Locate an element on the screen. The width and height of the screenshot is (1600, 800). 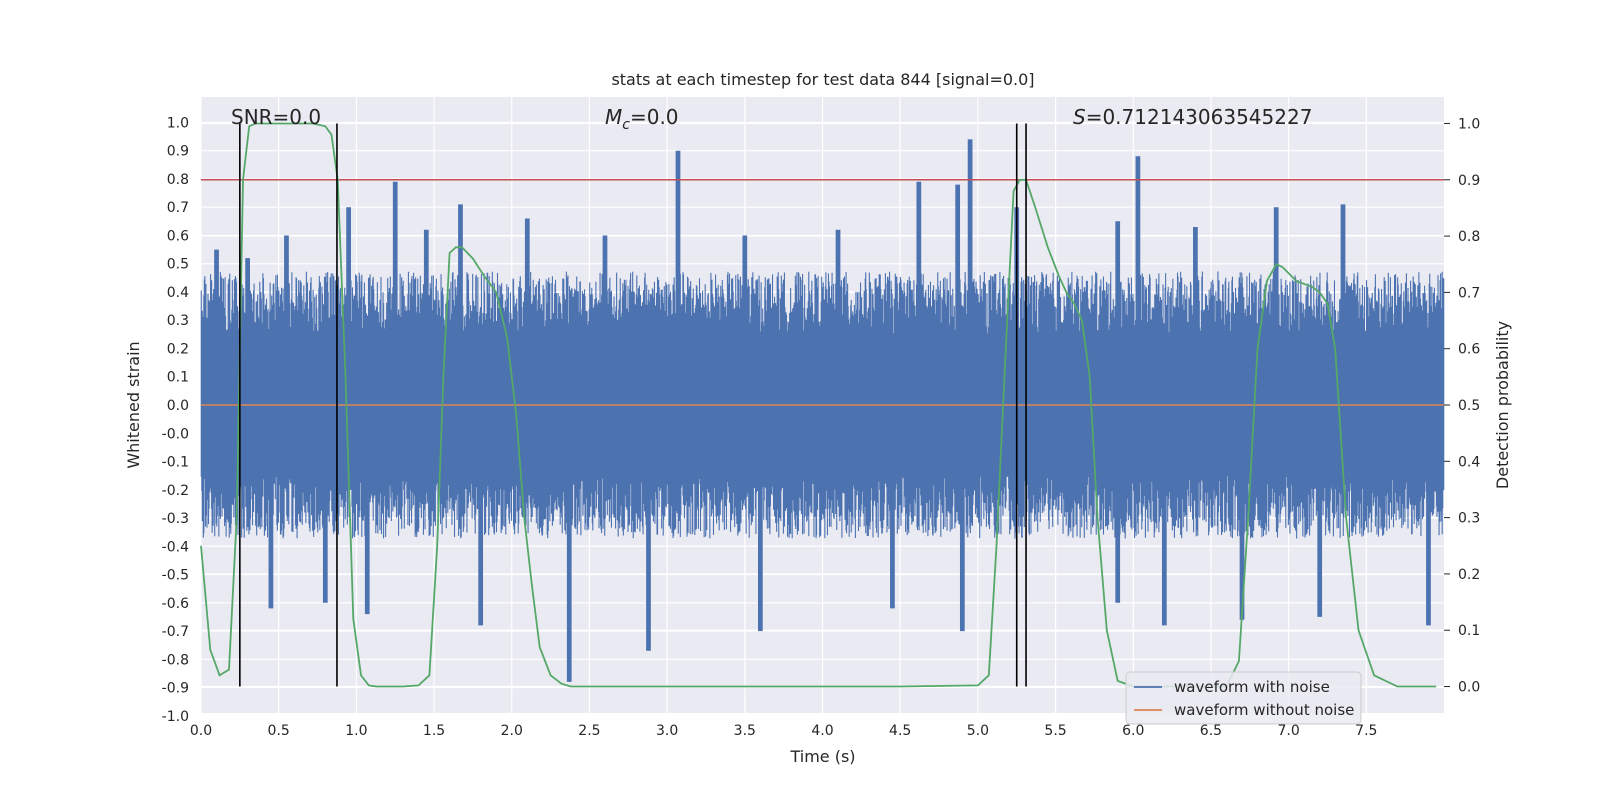
x-tick-label: 7.0 is located at coordinates (1288, 731).